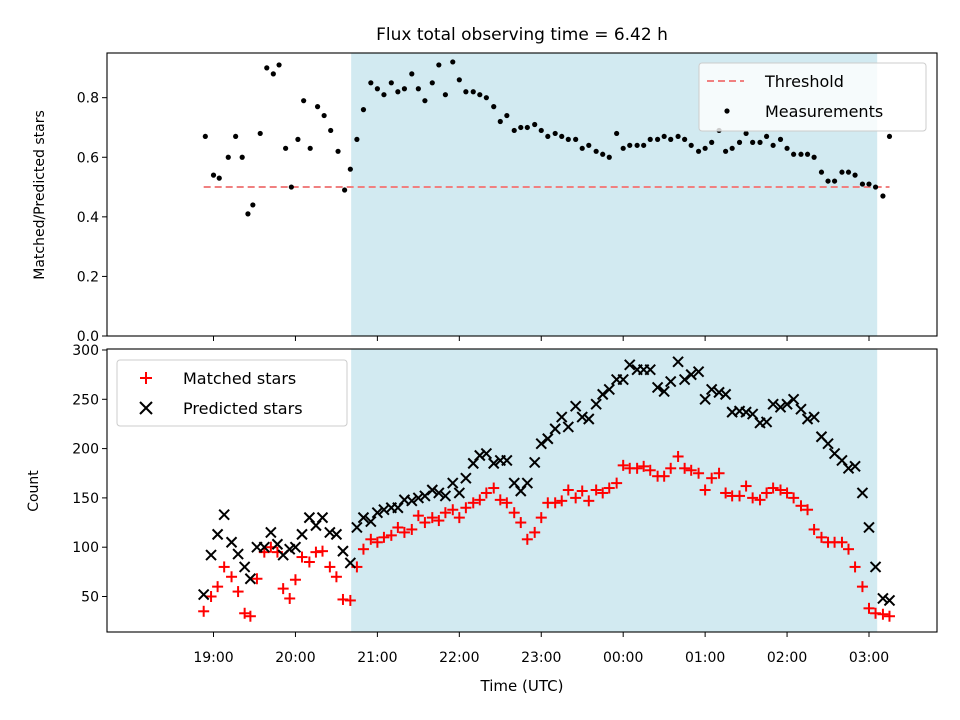 The height and width of the screenshot is (720, 960). What do you see at coordinates (295, 658) in the screenshot?
I see `x-tick-label: 20:00` at bounding box center [295, 658].